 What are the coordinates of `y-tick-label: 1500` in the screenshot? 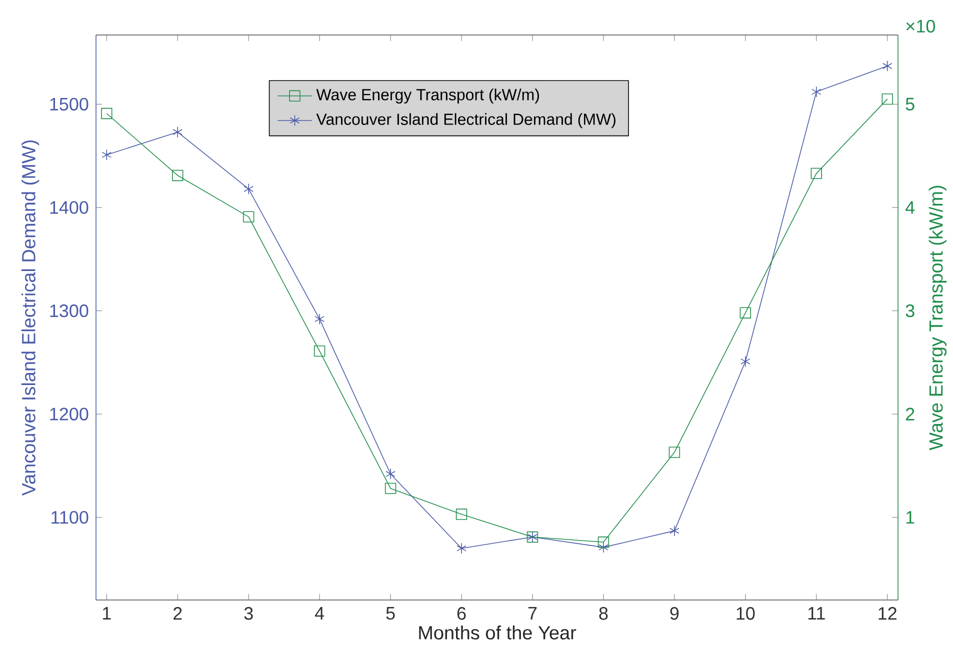 It's located at (69, 104).